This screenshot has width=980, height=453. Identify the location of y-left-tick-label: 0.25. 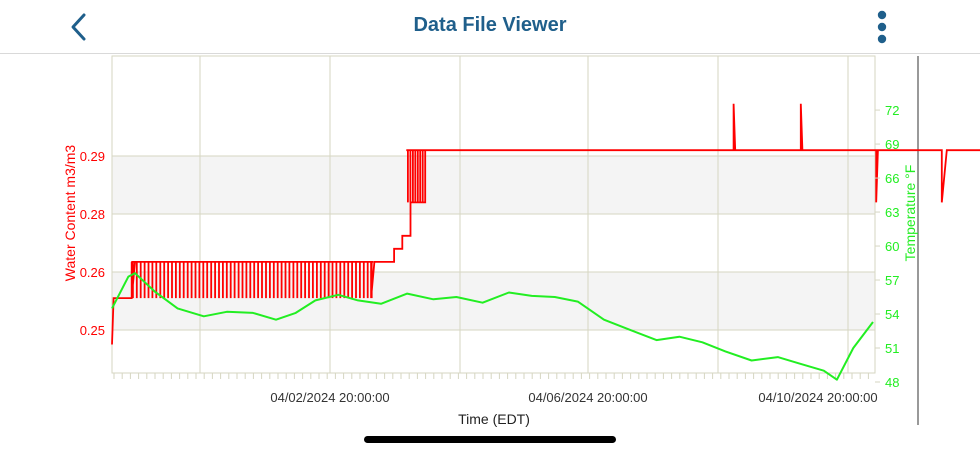
(92, 330).